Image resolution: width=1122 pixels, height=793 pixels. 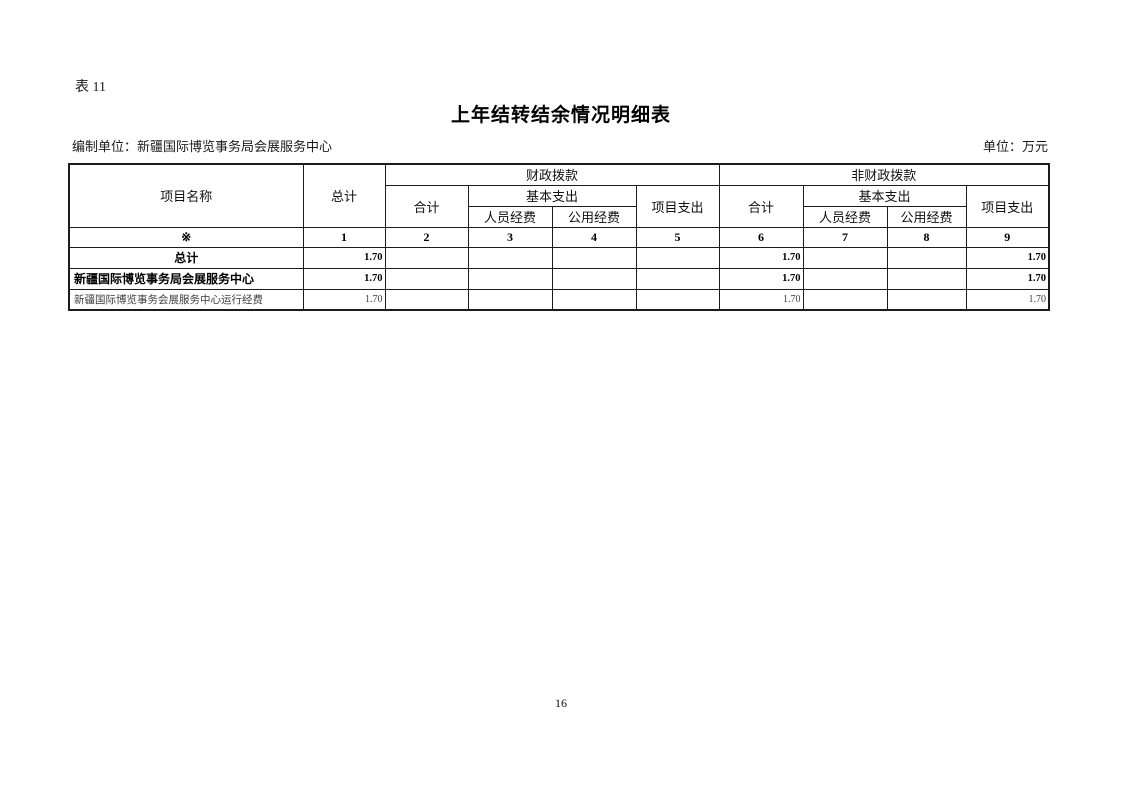 I want to click on header-nonfiscal-public: 公用经费, so click(x=926, y=216).